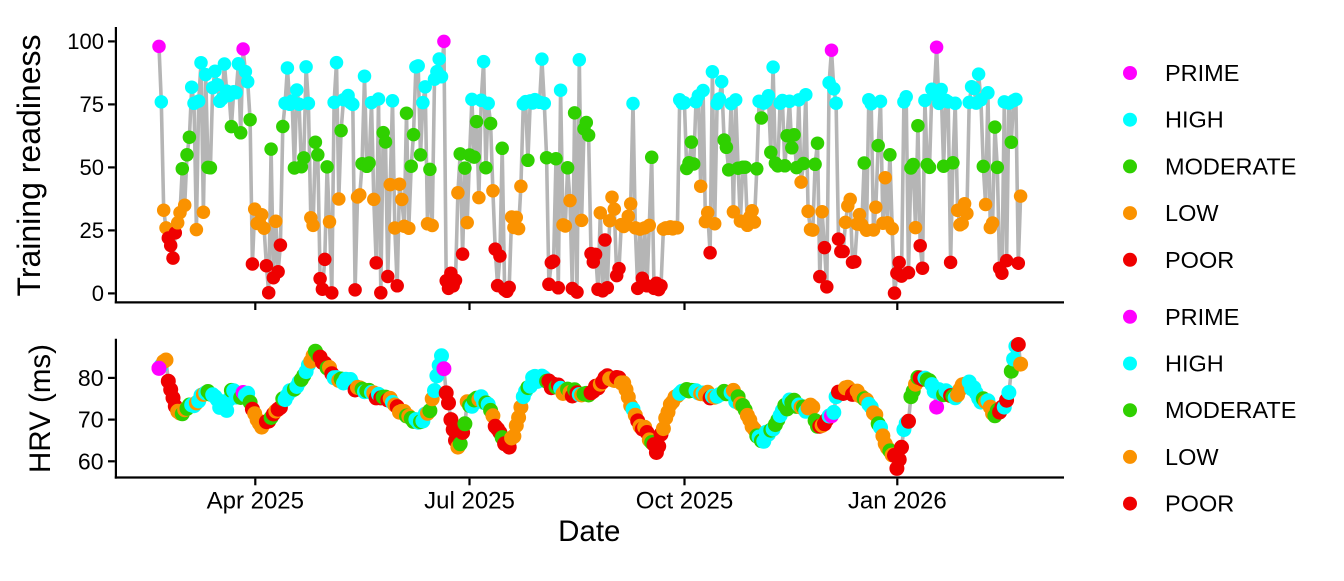  Describe the element at coordinates (40, 408) in the screenshot. I see `svg-text: HRV (ms)` at that location.